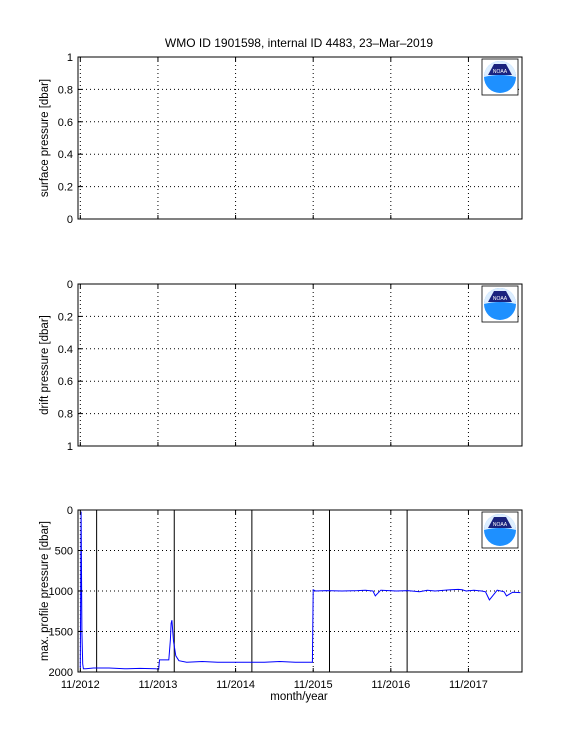 The width and height of the screenshot is (576, 756). Describe the element at coordinates (61, 592) in the screenshot. I see `y-tick-label: 1000` at that location.